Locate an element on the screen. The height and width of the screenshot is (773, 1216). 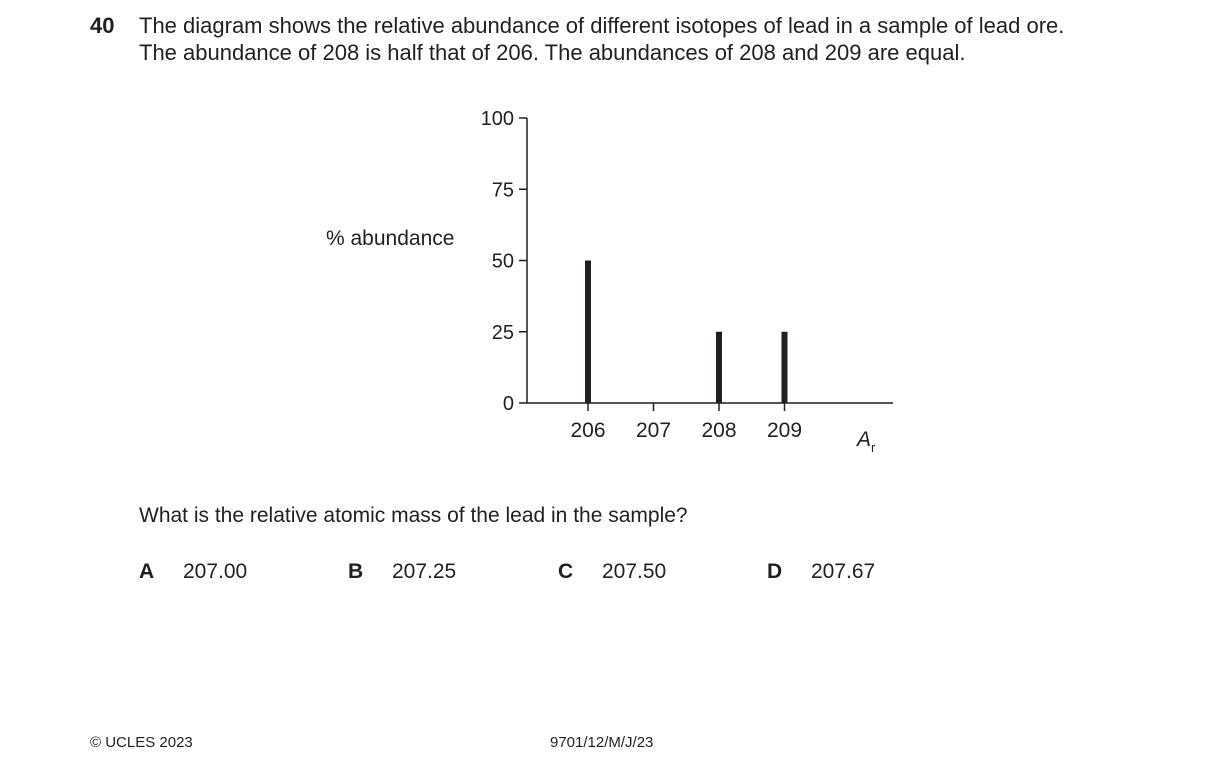
option-b: B 207.25 is located at coordinates (402, 572).